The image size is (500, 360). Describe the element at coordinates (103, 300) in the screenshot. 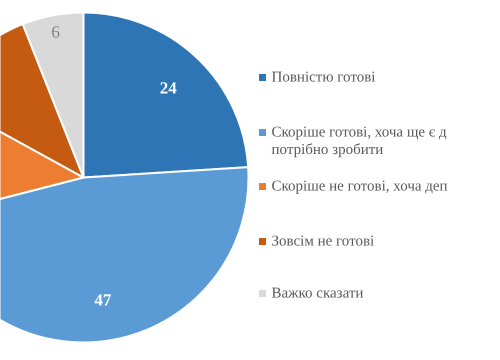

I see `data-label: 47` at that location.